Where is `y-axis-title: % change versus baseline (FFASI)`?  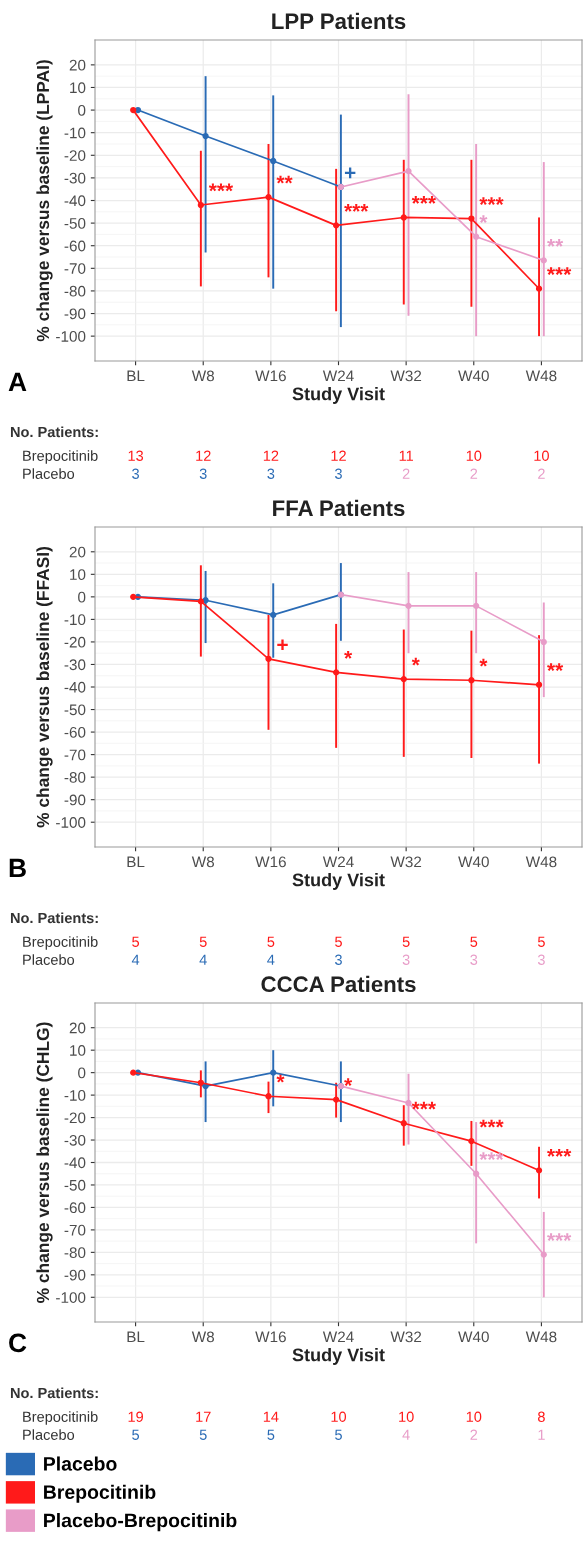
y-axis-title: % change versus baseline (FFASI) is located at coordinates (44, 687).